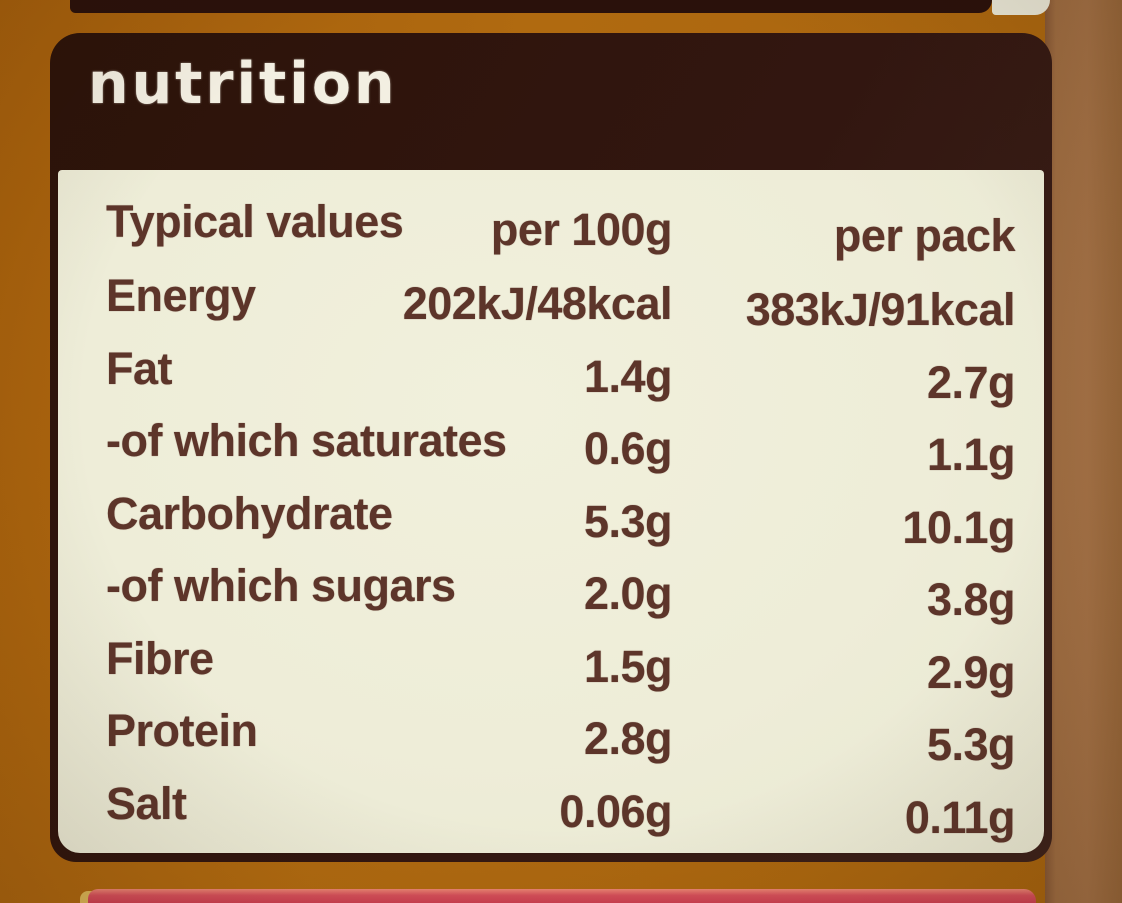 The image size is (1122, 903). I want to click on nutrient-name: Fibre, so click(160, 658).